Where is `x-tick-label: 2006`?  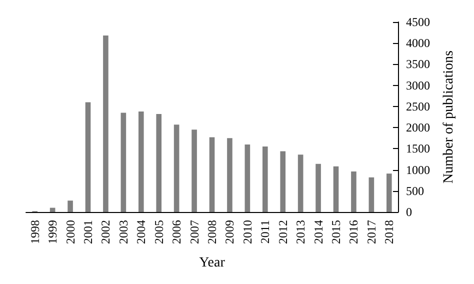
x-tick-label: 2006 is located at coordinates (177, 232).